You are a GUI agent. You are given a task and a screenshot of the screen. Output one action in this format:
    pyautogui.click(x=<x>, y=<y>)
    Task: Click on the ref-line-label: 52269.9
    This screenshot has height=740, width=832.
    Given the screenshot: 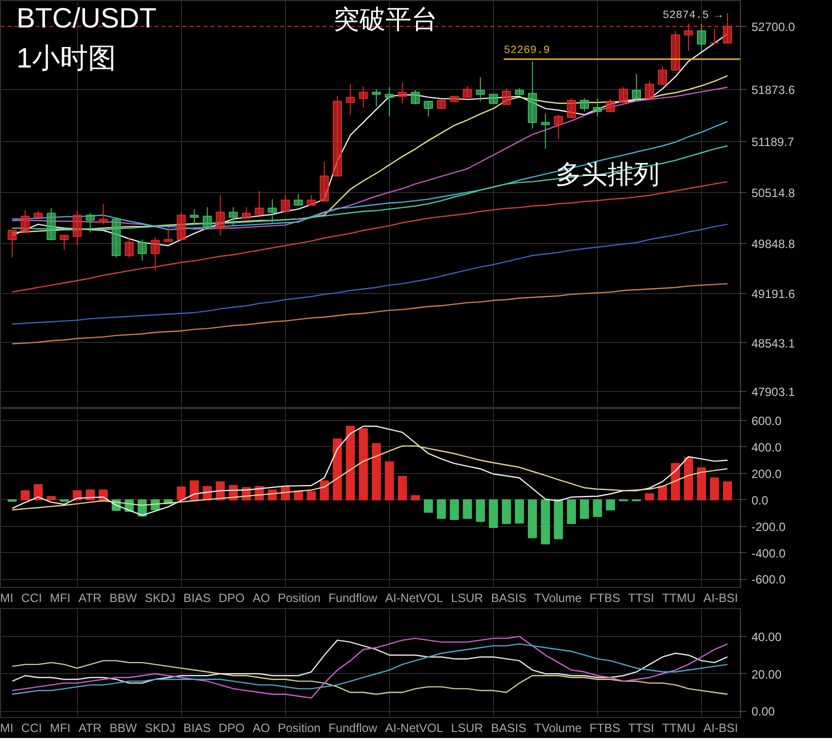 What is the action you would take?
    pyautogui.click(x=527, y=51)
    